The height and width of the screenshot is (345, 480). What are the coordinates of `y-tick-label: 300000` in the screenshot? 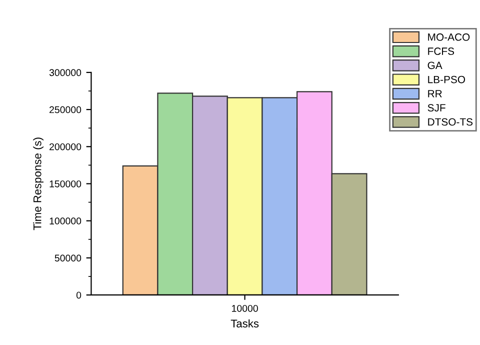 It's located at (65, 72).